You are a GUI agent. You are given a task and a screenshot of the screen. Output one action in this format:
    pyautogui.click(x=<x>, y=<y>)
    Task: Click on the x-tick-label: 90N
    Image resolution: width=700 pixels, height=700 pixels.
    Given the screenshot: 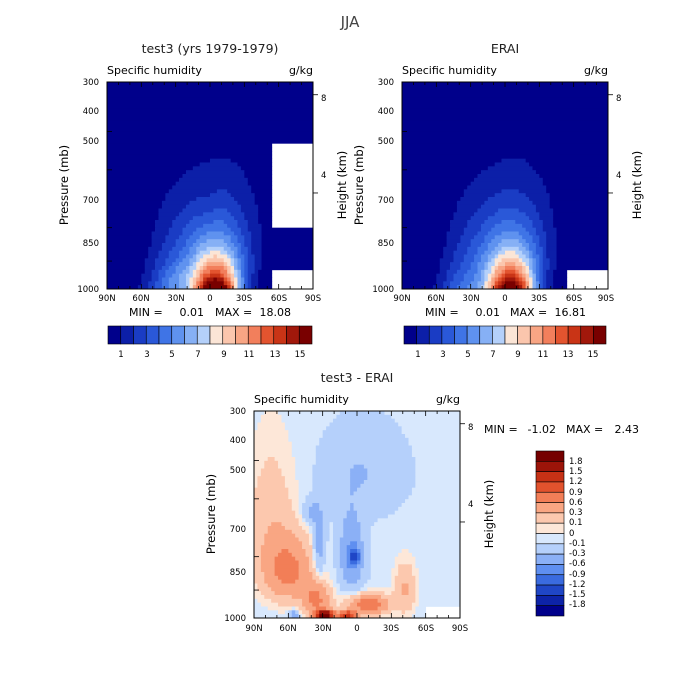 What is the action you would take?
    pyautogui.click(x=401, y=299)
    